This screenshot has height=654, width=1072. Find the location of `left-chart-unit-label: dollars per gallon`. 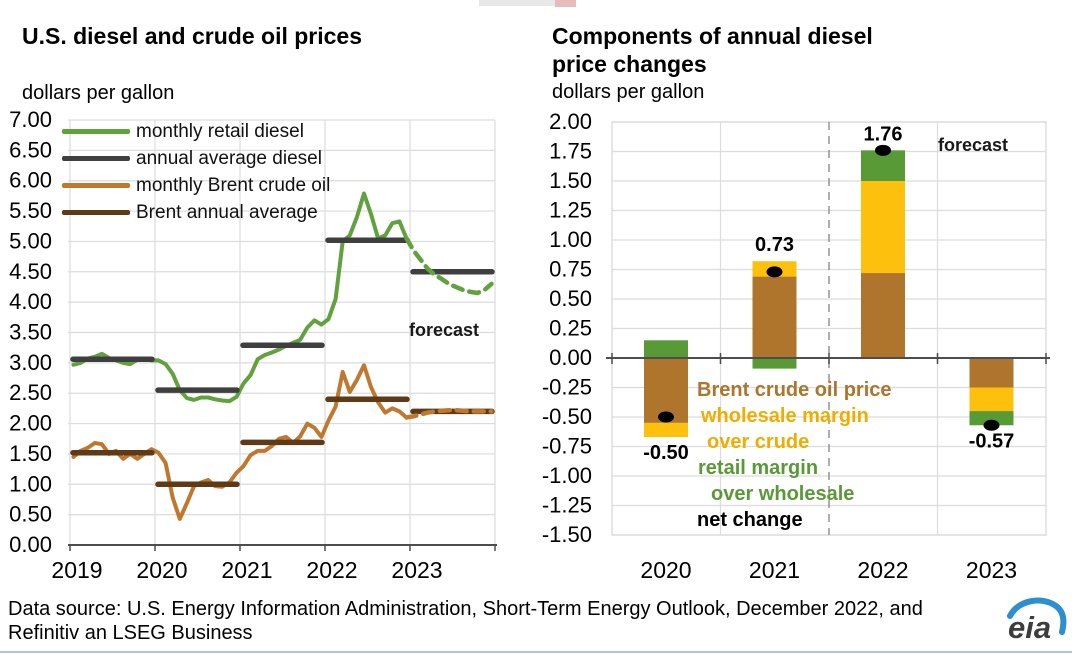

left-chart-unit-label: dollars per gallon is located at coordinates (98, 93).